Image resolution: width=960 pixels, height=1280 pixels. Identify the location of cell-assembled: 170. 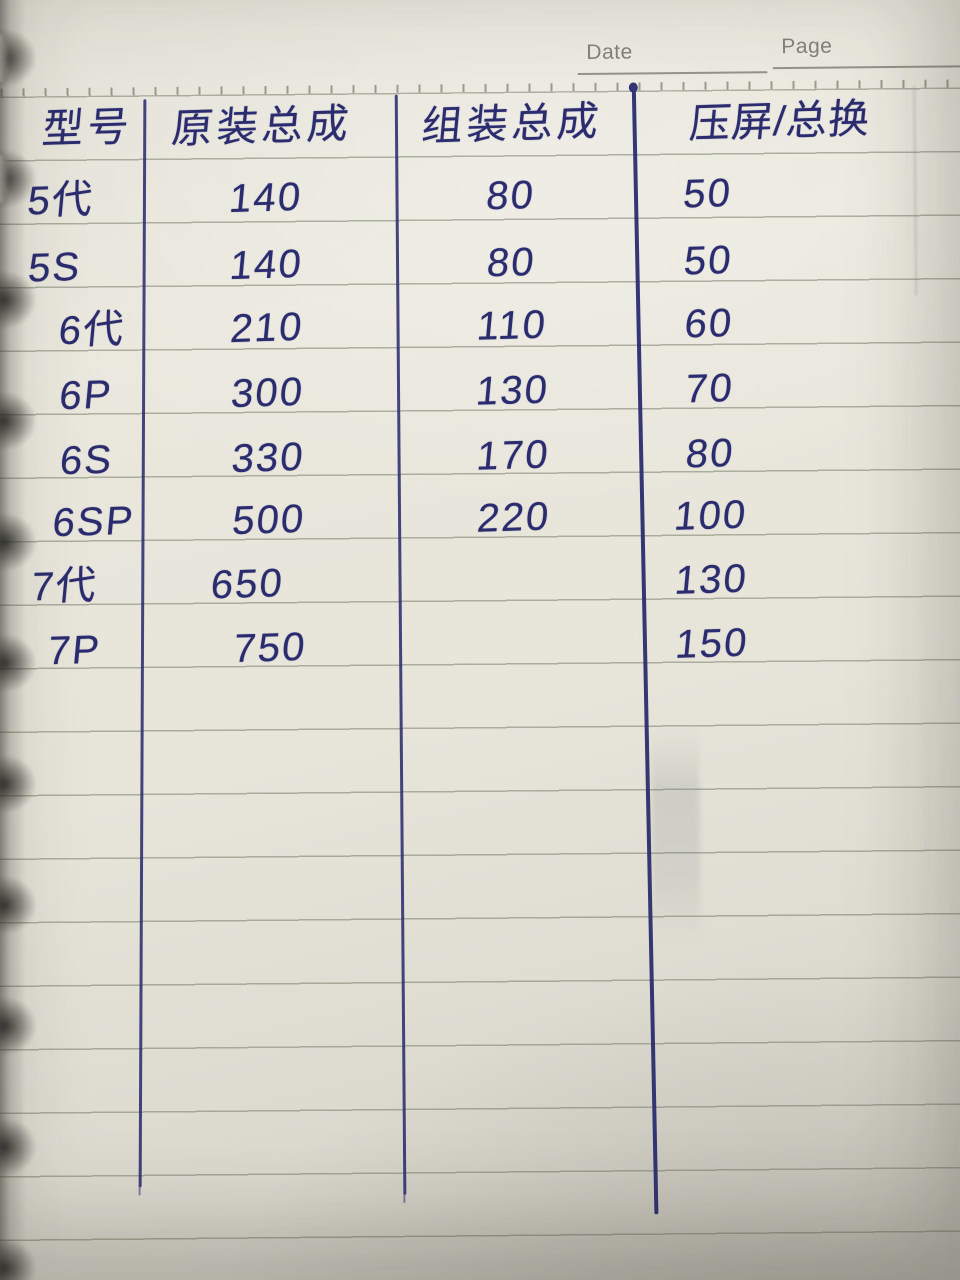
(513, 455).